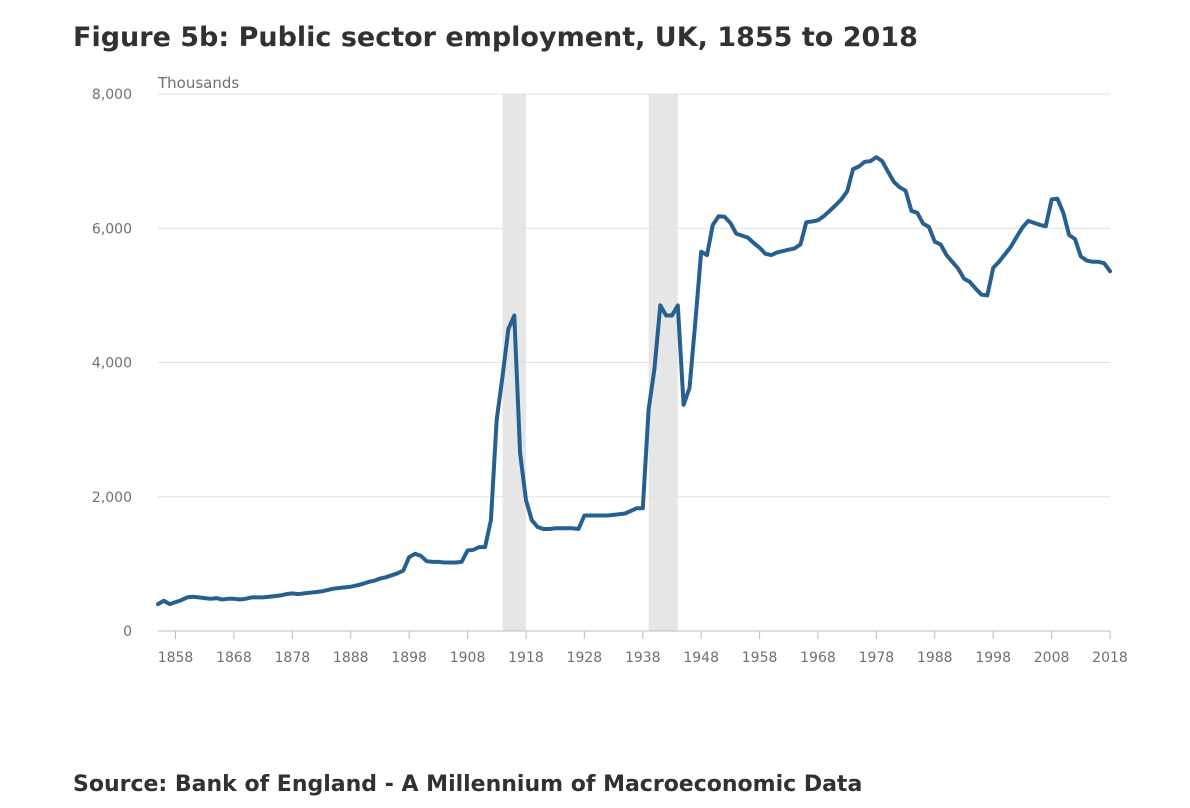 Image resolution: width=1190 pixels, height=808 pixels. Describe the element at coordinates (818, 658) in the screenshot. I see `x-tick-label: 1968` at that location.